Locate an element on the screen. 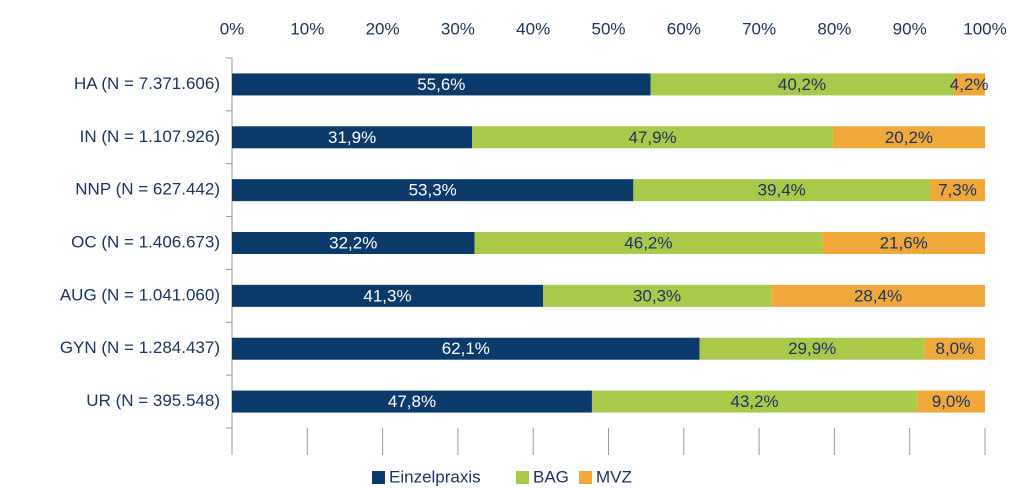 Image resolution: width=1014 pixels, height=488 pixels. value-label: 62,1% is located at coordinates (466, 348).